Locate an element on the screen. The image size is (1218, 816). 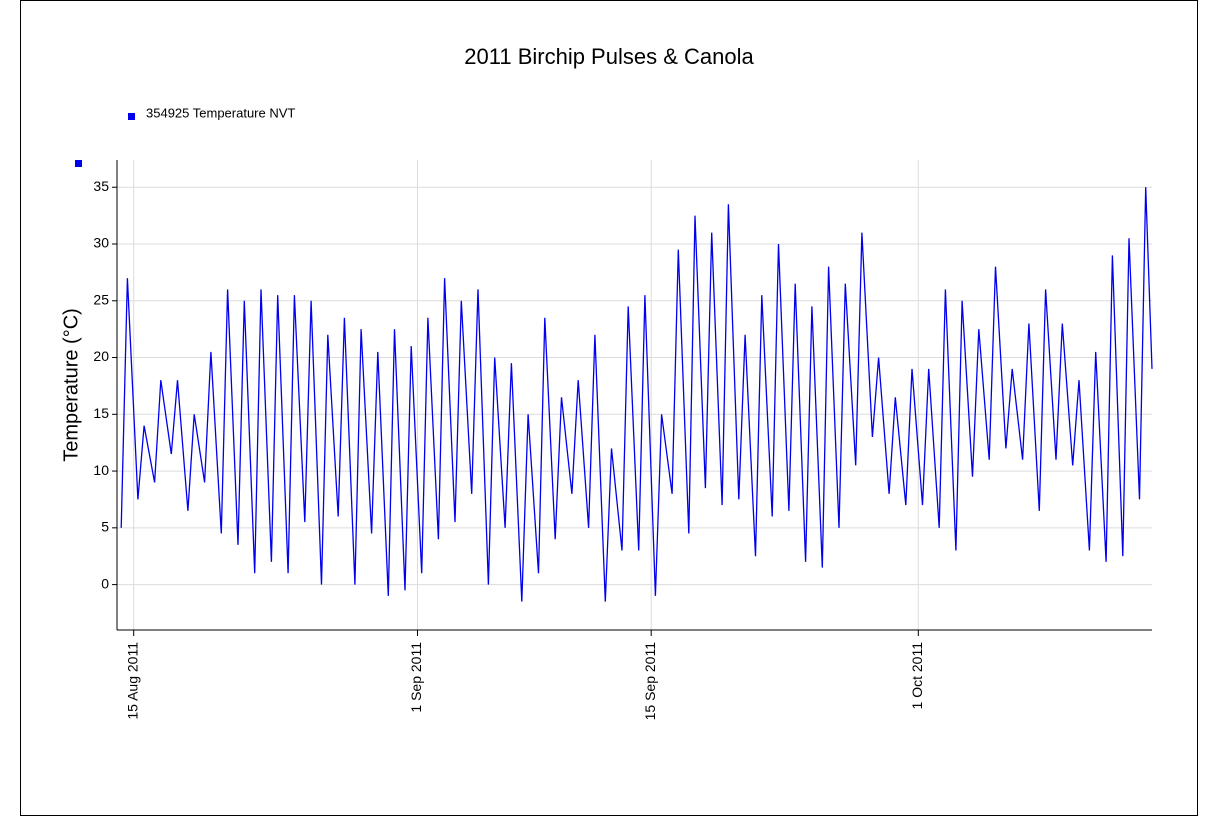
y-tick-label: 25 is located at coordinates (101, 299).